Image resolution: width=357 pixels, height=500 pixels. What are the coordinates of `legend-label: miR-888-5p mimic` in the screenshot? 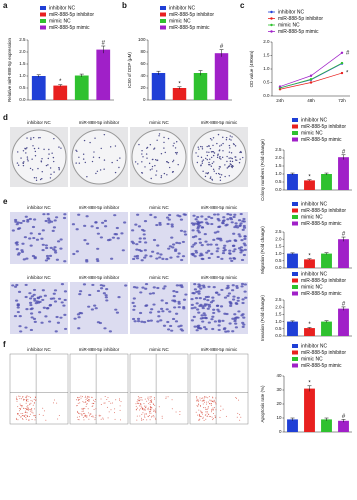 It's located at (298, 32).